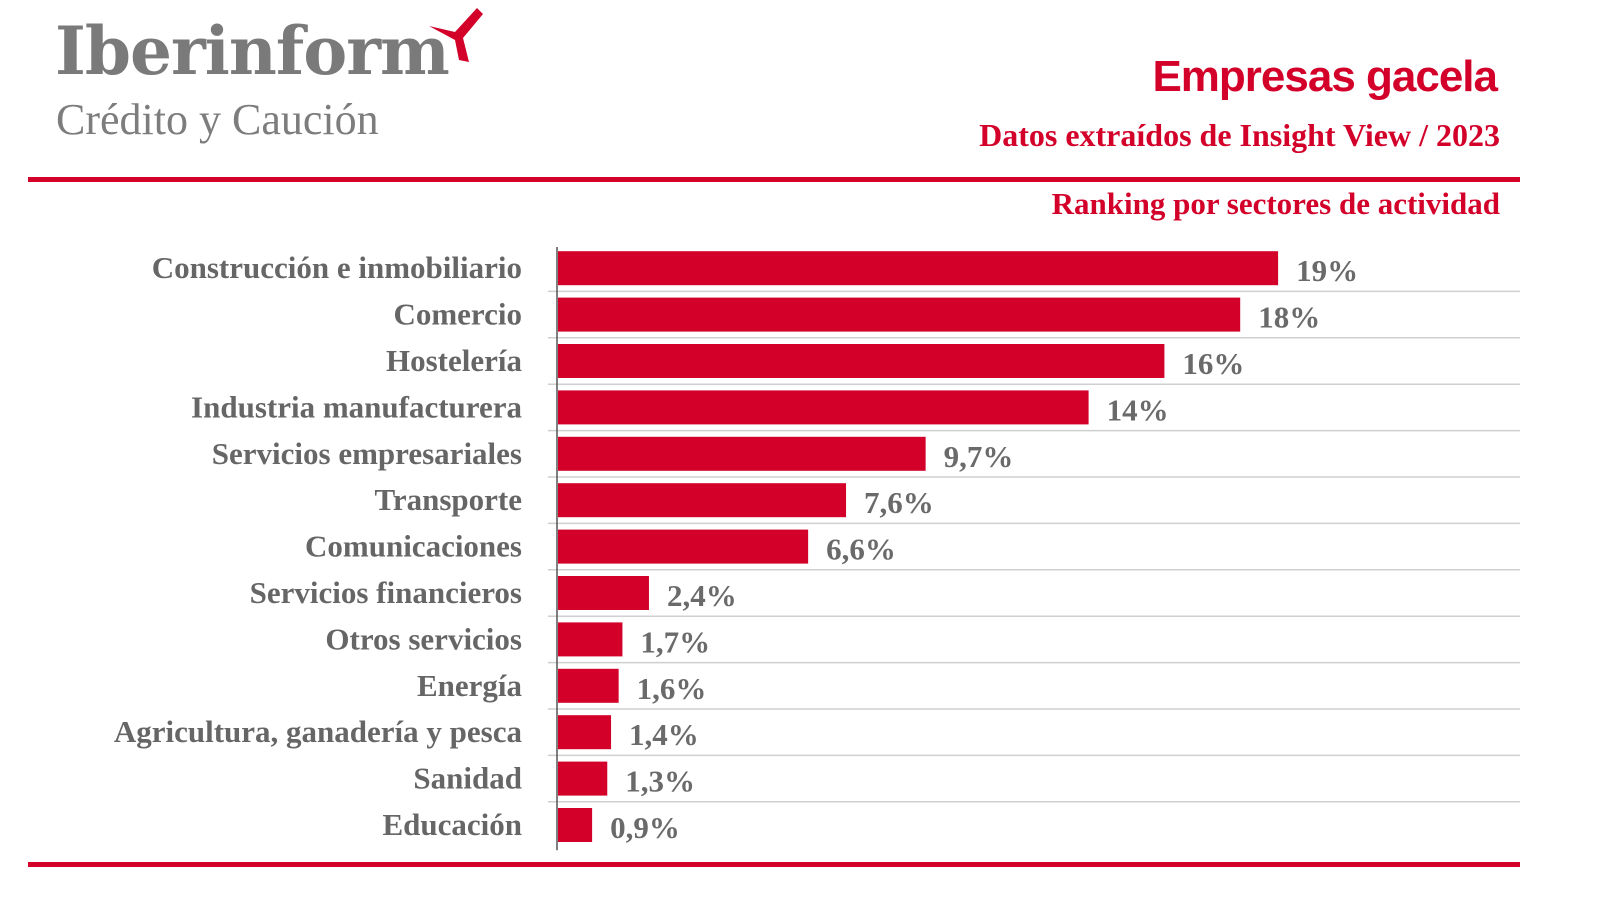 Image resolution: width=1600 pixels, height=900 pixels. Describe the element at coordinates (1289, 317) in the screenshot. I see `value-label: 18%` at that location.